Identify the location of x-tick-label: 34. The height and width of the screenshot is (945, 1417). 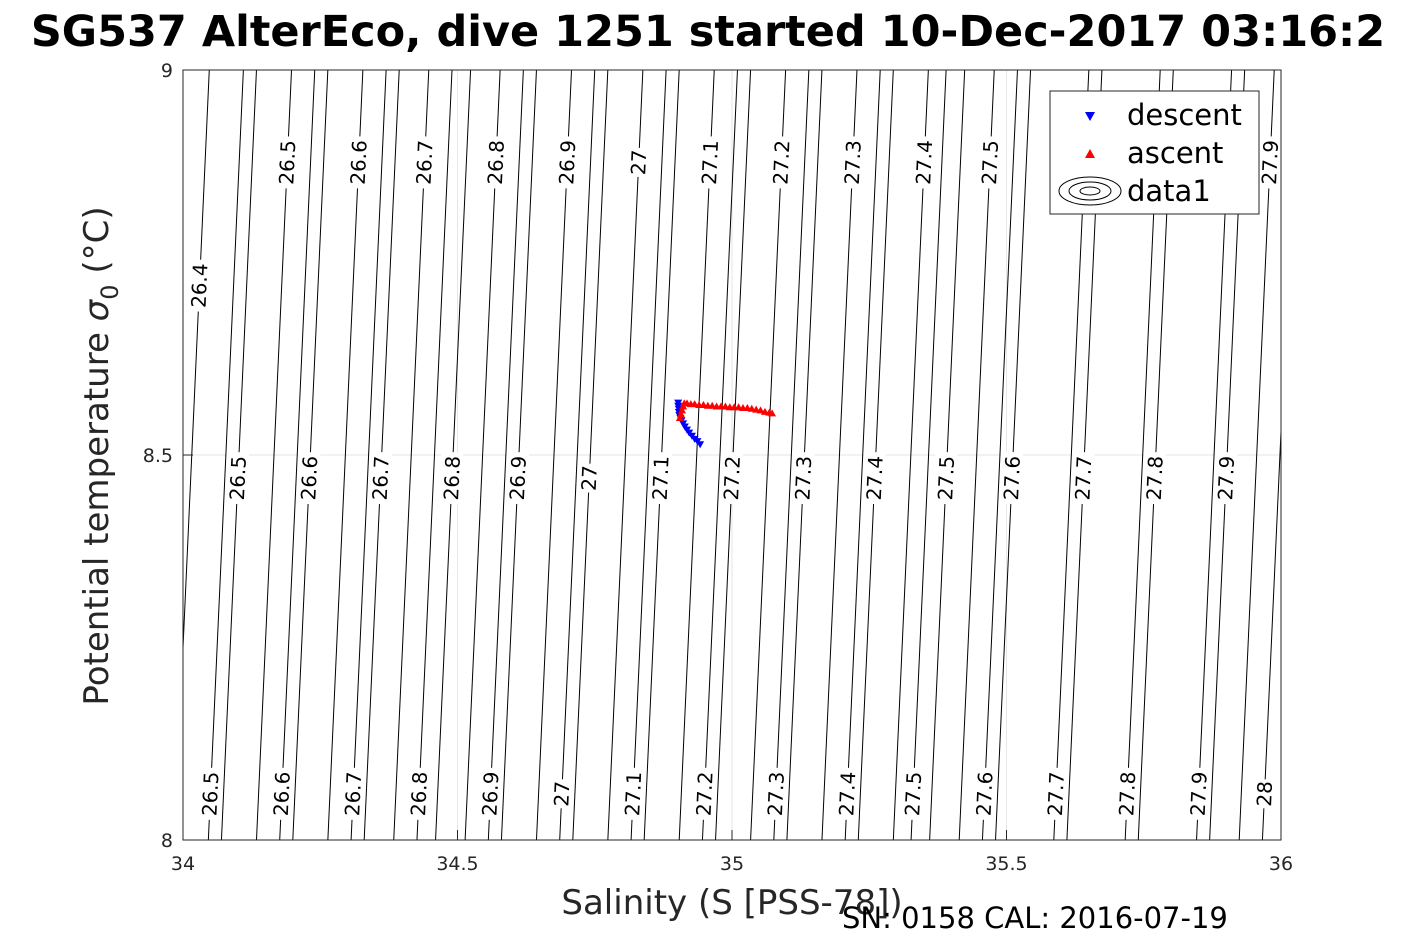
(183, 864).